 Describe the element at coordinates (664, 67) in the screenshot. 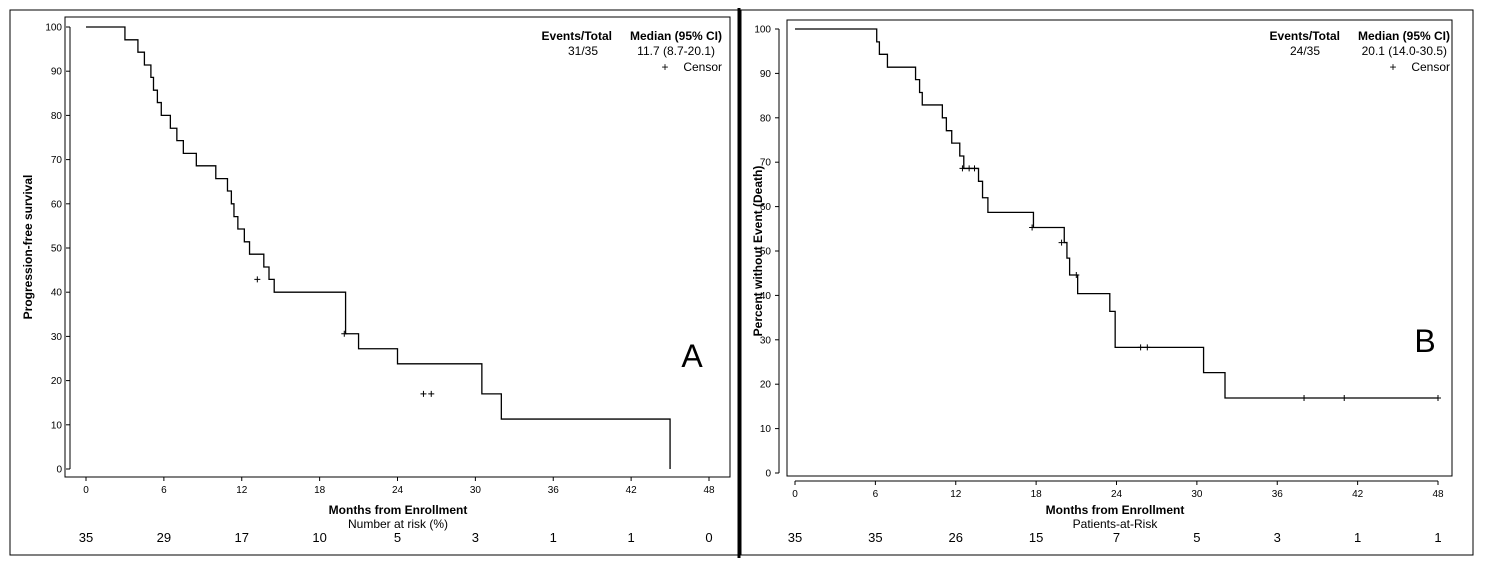

I see `legend-censor-symbol-a: +` at that location.